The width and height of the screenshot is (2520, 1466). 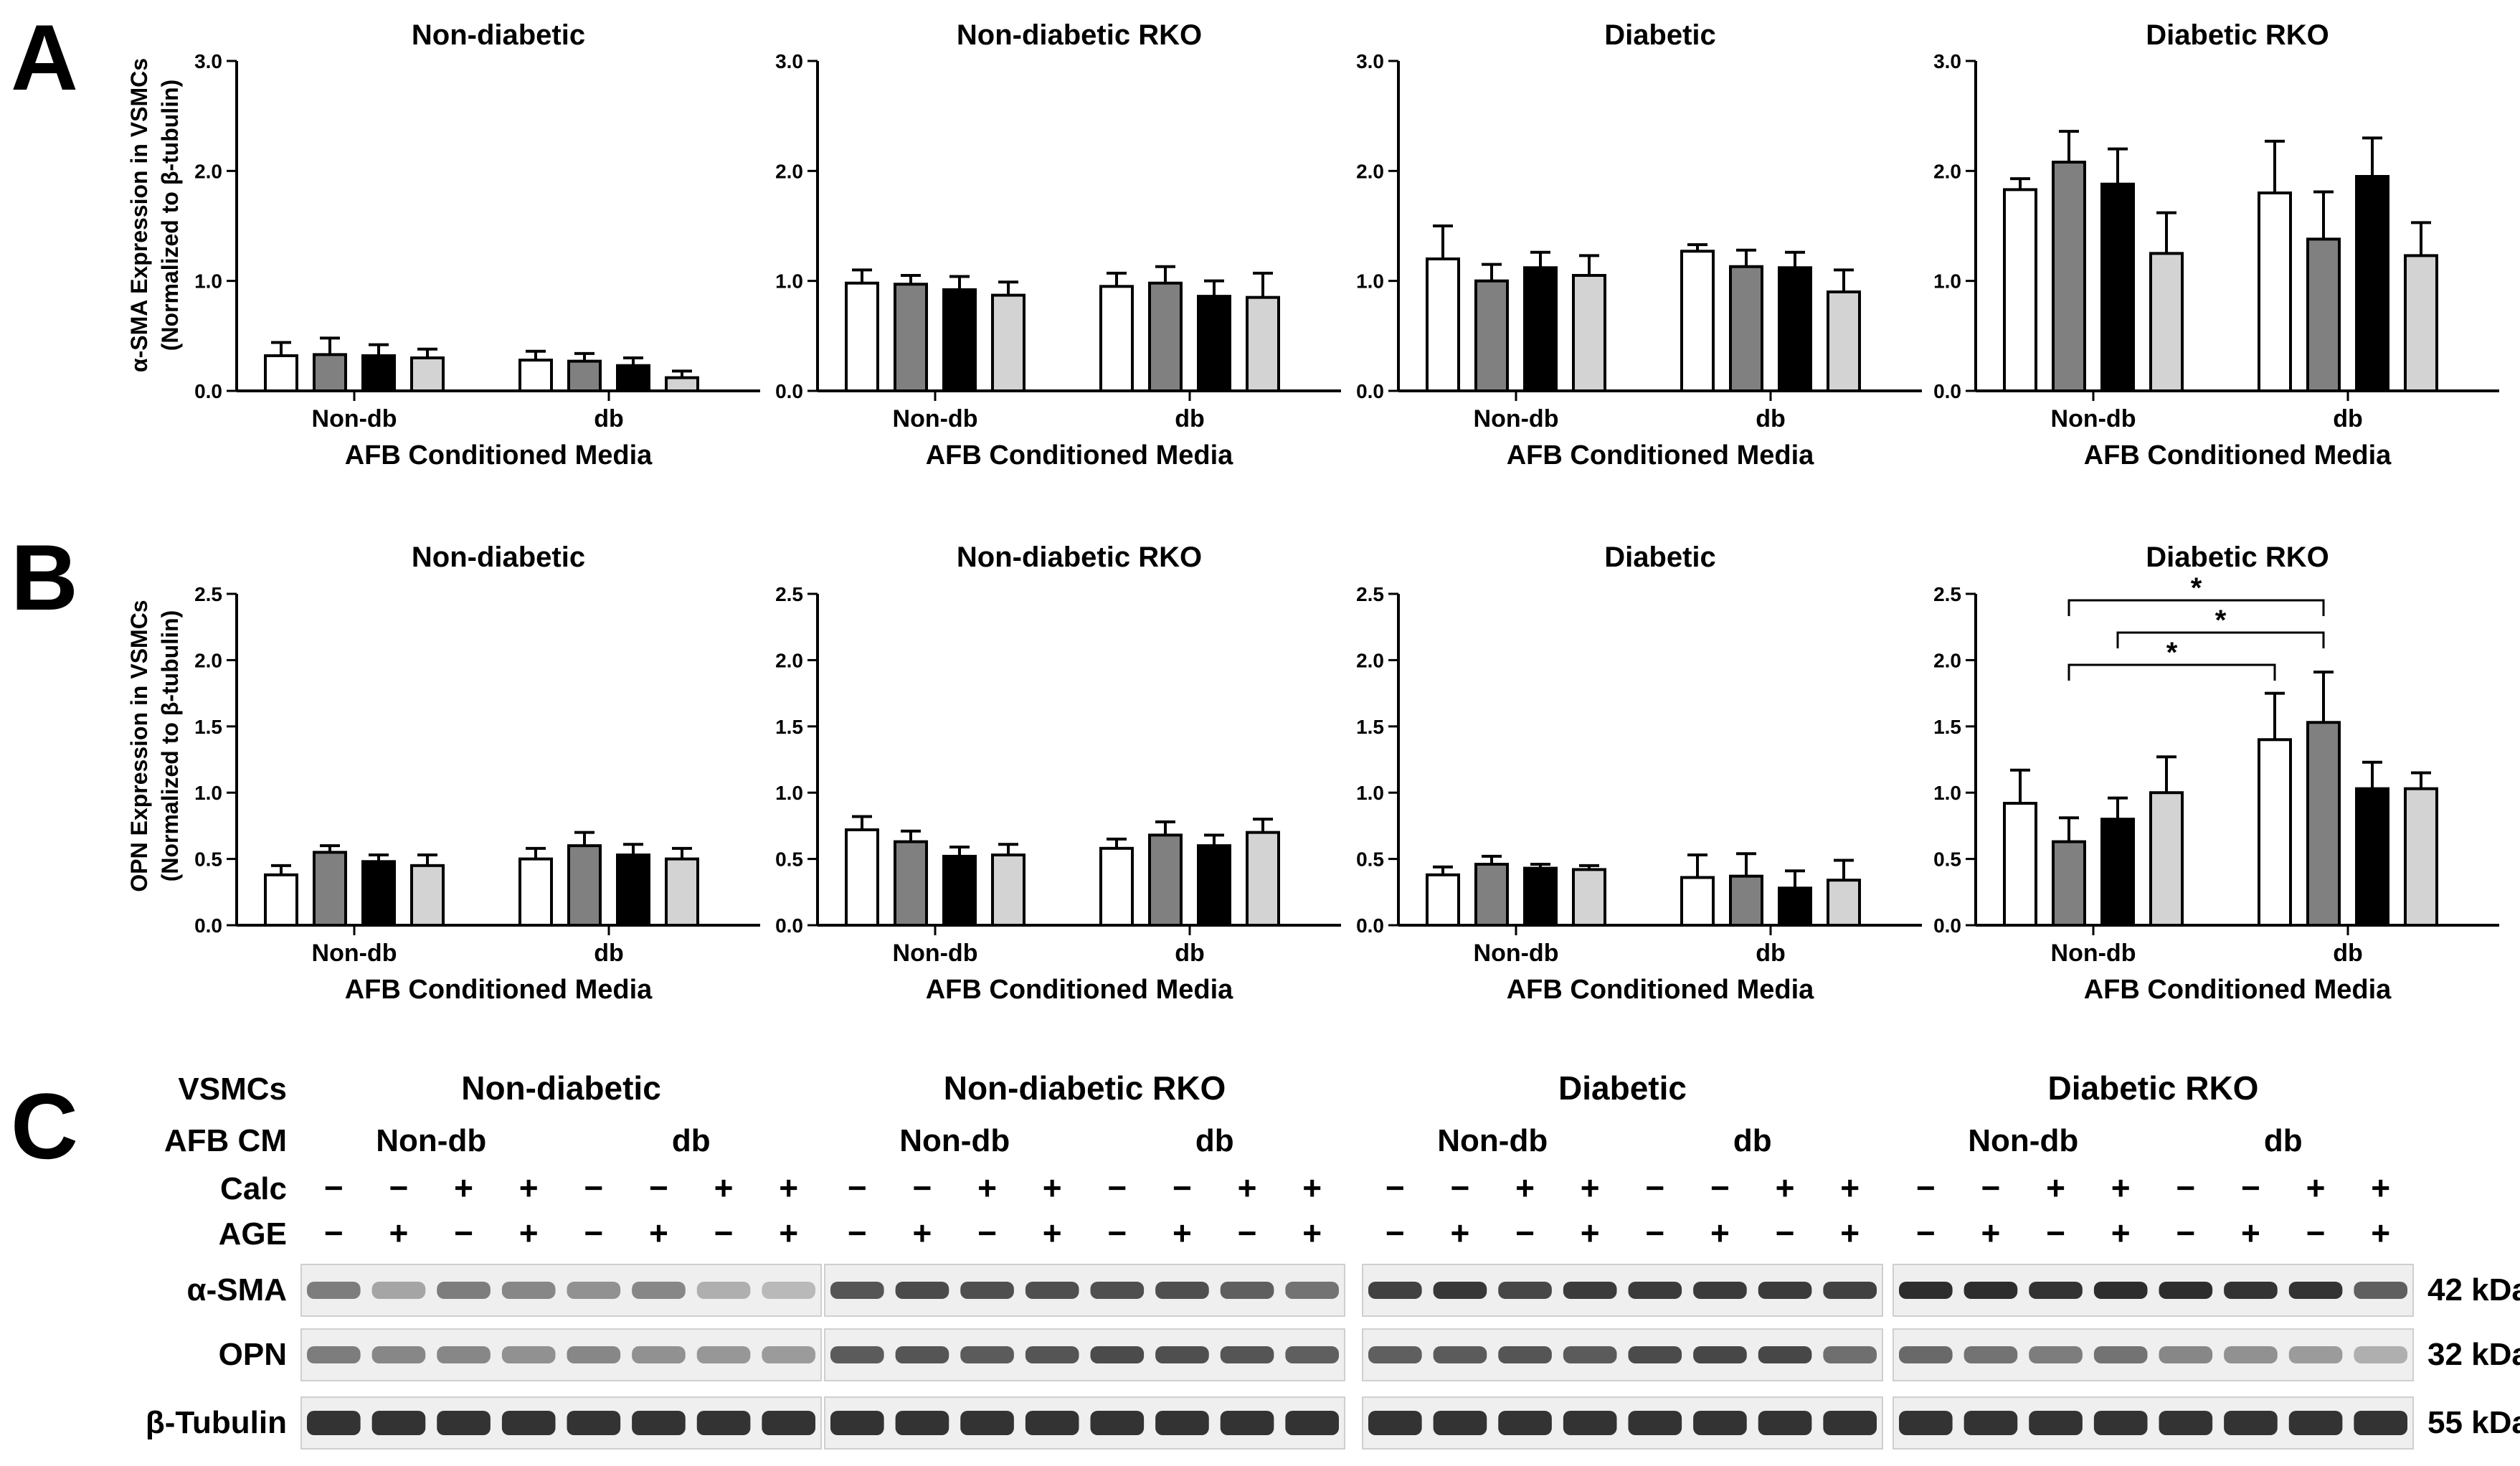 What do you see at coordinates (498, 35) in the screenshot?
I see `chart-title: Non-diabetic` at bounding box center [498, 35].